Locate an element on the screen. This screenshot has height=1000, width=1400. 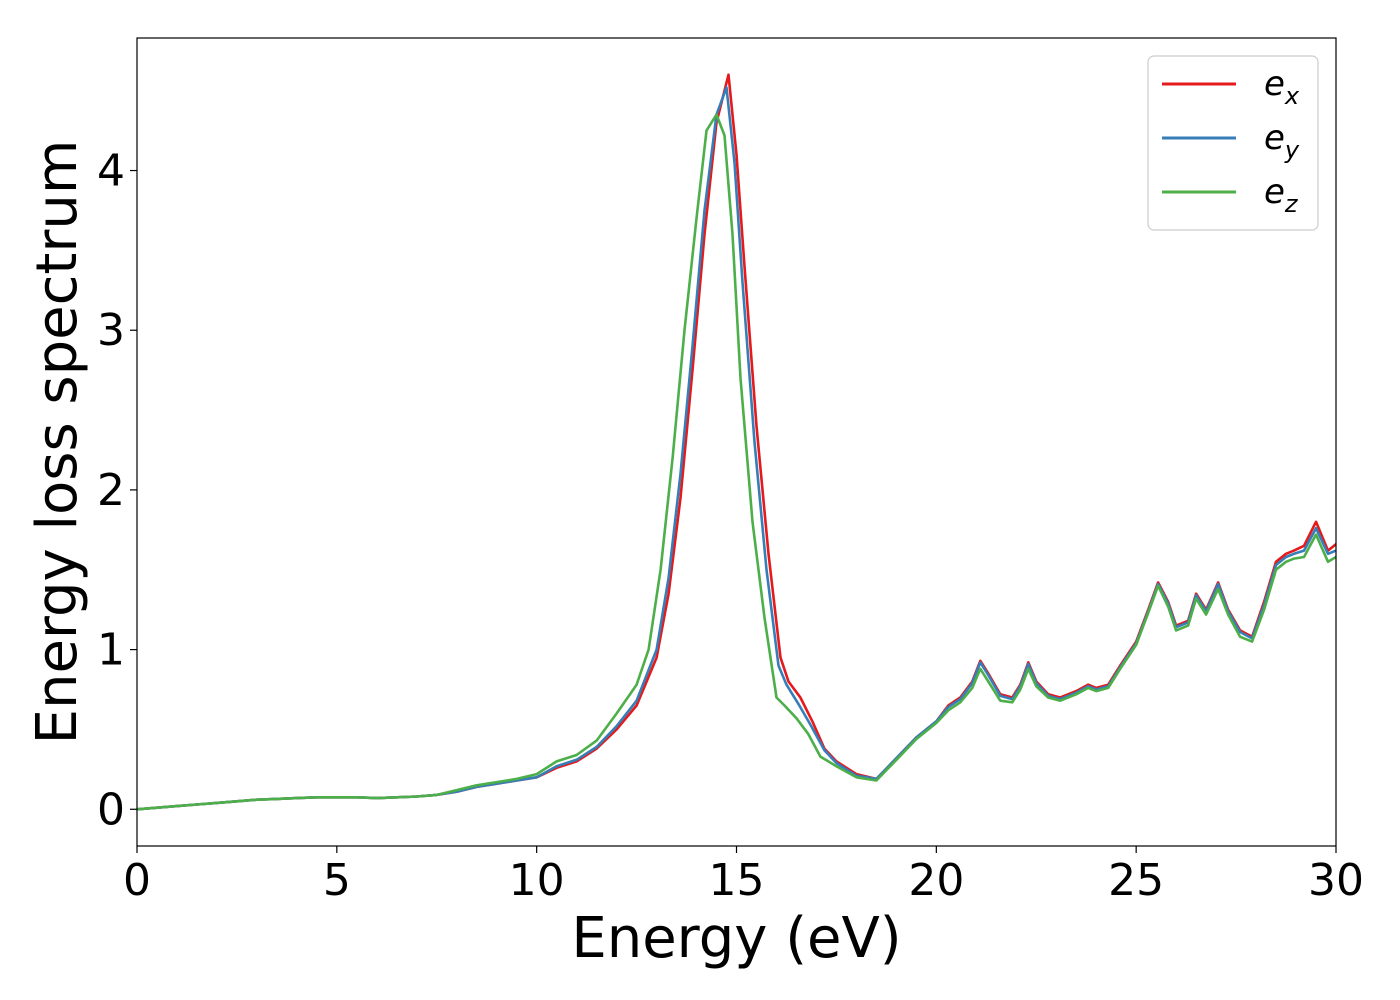
legend: ex ey ez is located at coordinates (1233, 143).